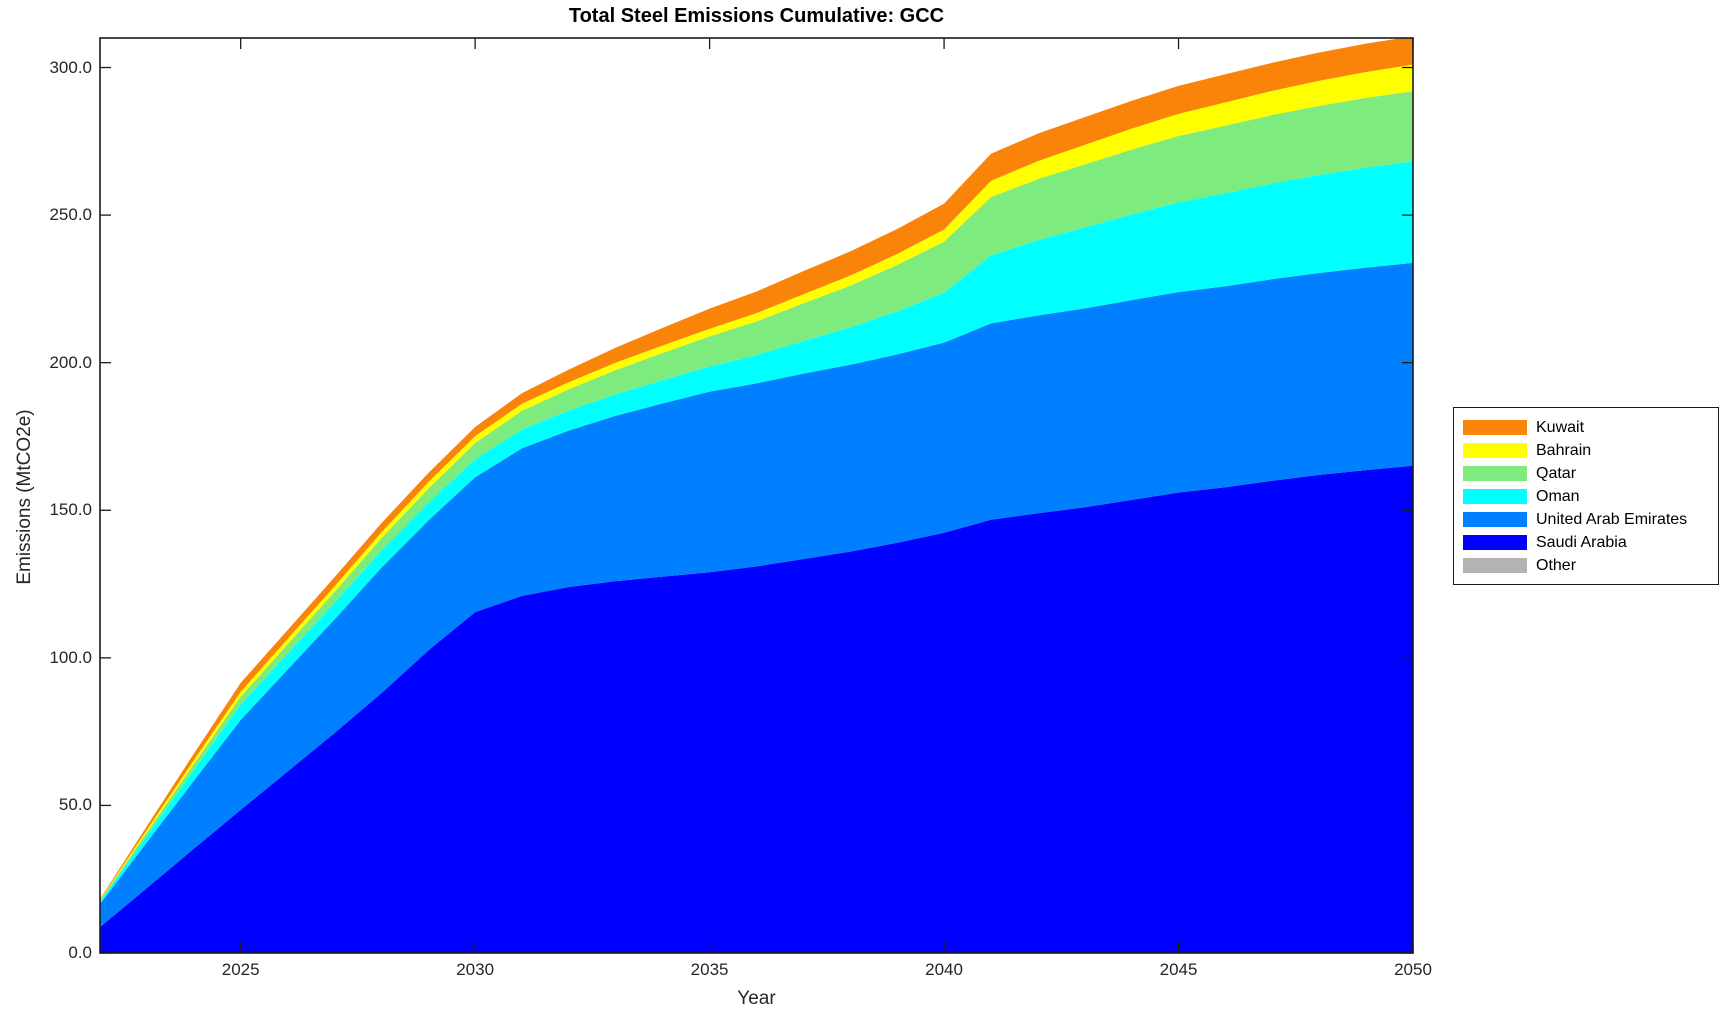 This screenshot has width=1730, height=1021. Describe the element at coordinates (756, 16) in the screenshot. I see `chart-title: Total Steel Emissions Cumulative: GCC` at that location.